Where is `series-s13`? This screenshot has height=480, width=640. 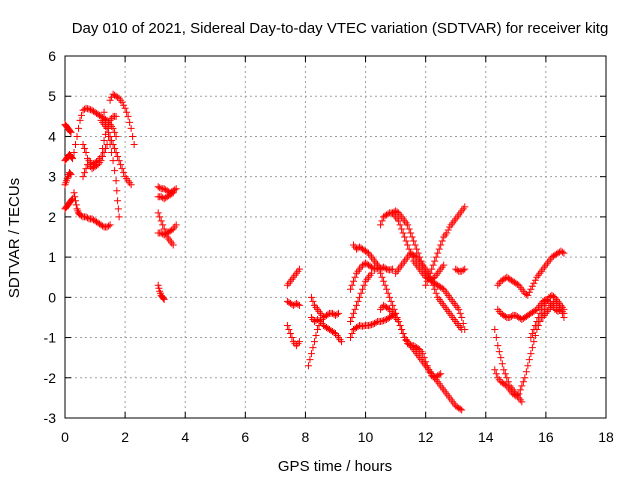 series-s13 is located at coordinates (165, 196).